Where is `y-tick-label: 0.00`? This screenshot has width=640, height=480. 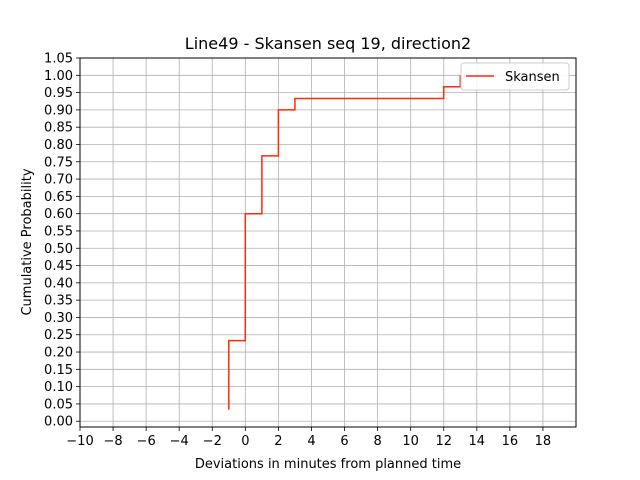 y-tick-label: 0.00 is located at coordinates (58, 422).